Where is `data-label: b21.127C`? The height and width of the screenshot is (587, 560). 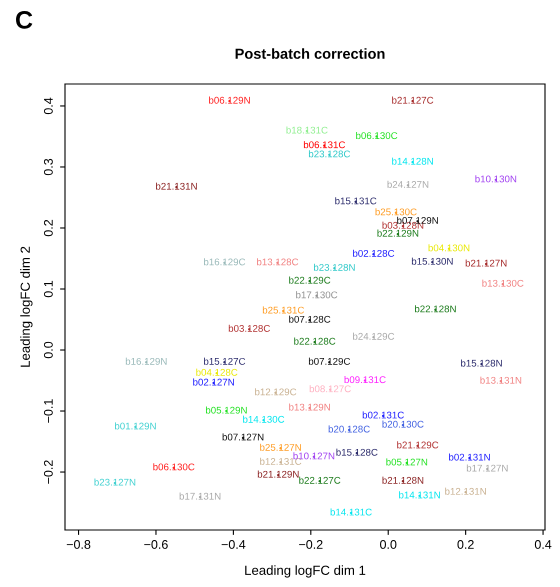
data-label: b21.127C is located at coordinates (413, 100).